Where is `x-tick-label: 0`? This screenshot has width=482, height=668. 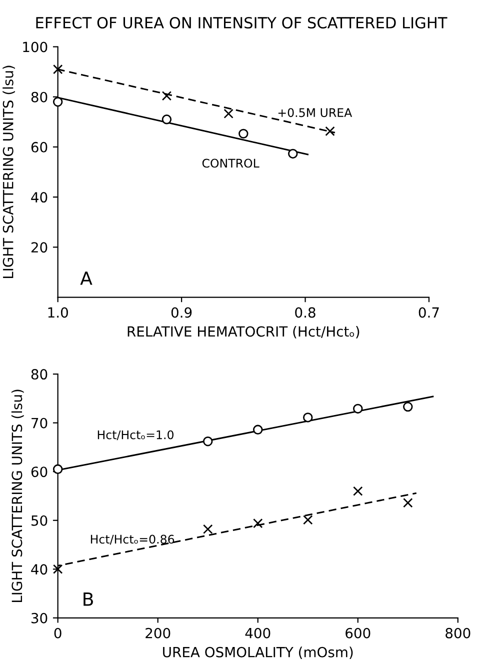
x-tick-label: 0 is located at coordinates (58, 633).